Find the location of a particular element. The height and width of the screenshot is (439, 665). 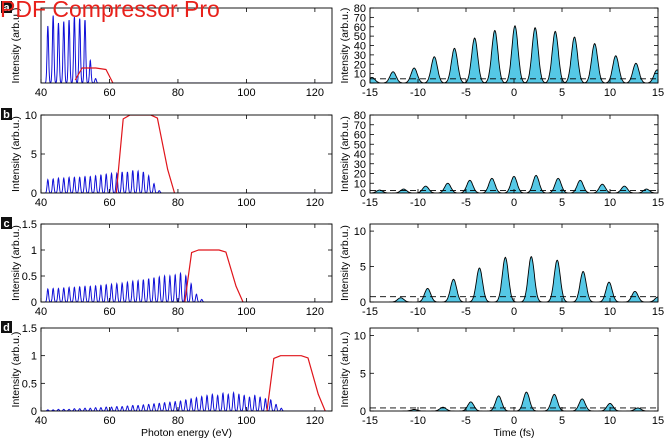

y-tick-label: 30 is located at coordinates (360, 56).